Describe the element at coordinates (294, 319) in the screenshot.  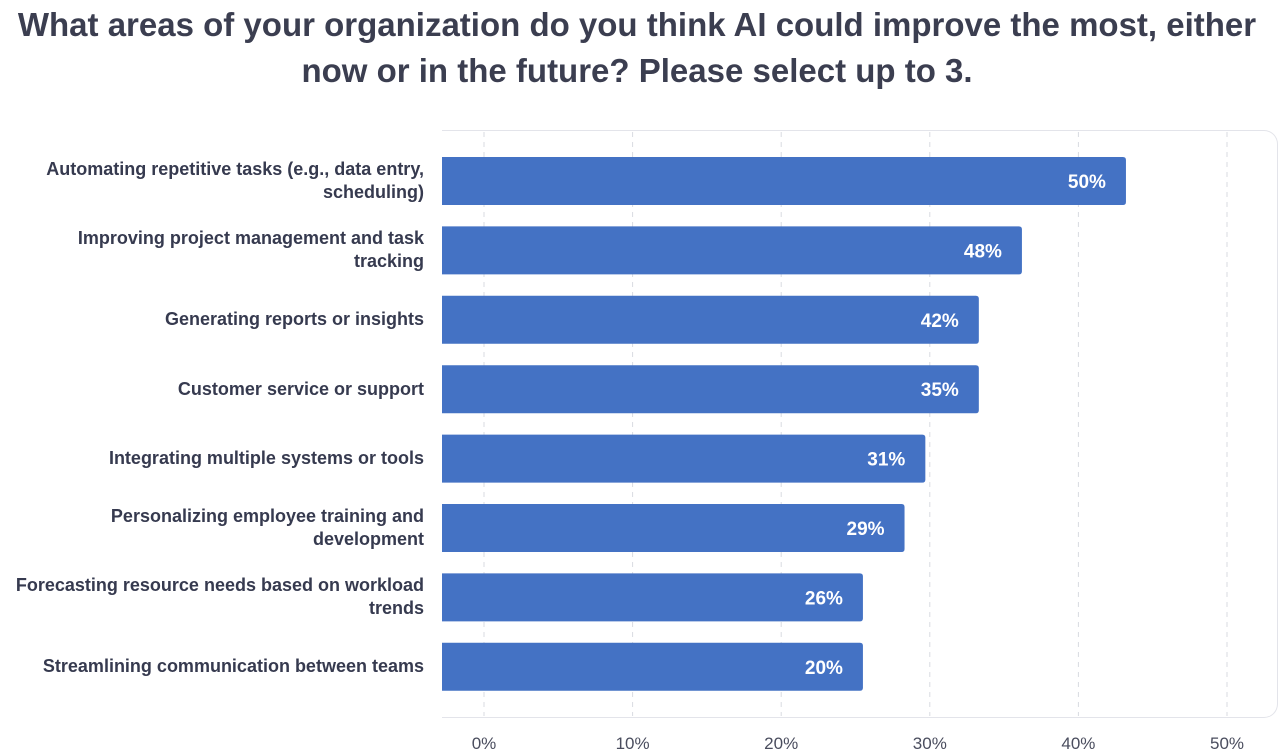
I see `category-label: Generating reports or insights` at that location.